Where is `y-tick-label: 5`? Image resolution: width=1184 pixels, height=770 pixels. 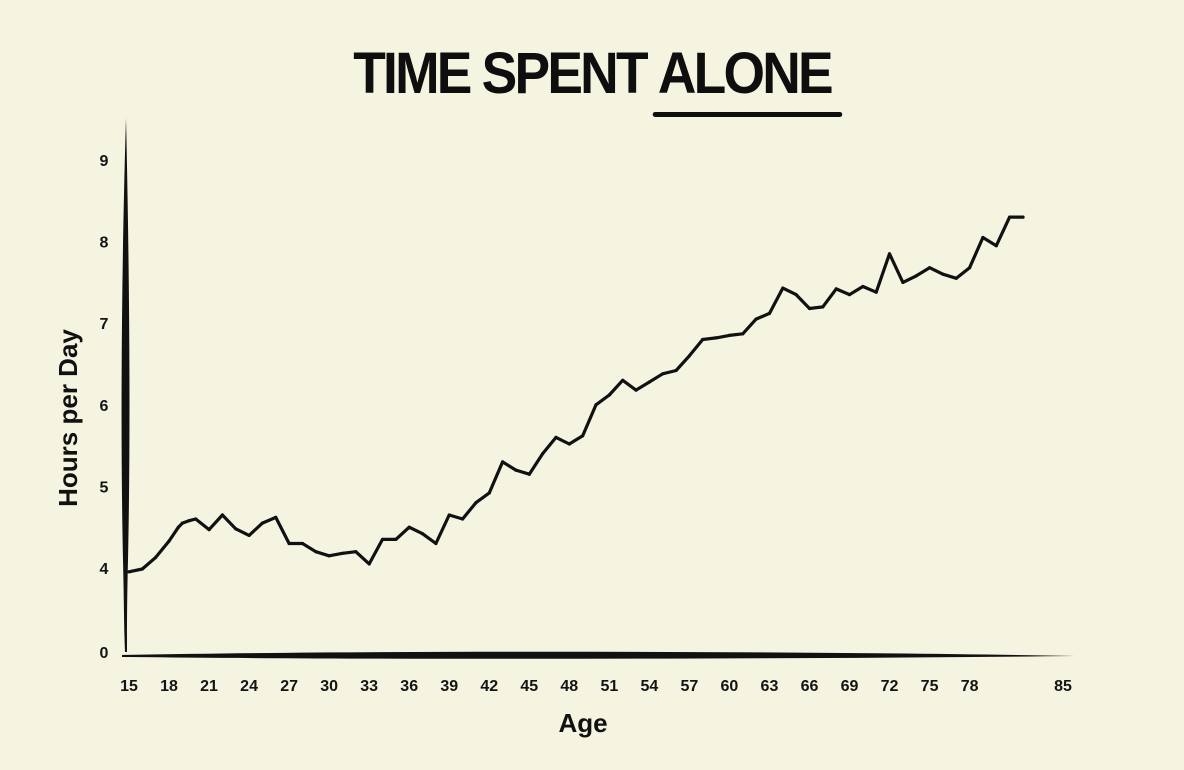 y-tick-label: 5 is located at coordinates (104, 487).